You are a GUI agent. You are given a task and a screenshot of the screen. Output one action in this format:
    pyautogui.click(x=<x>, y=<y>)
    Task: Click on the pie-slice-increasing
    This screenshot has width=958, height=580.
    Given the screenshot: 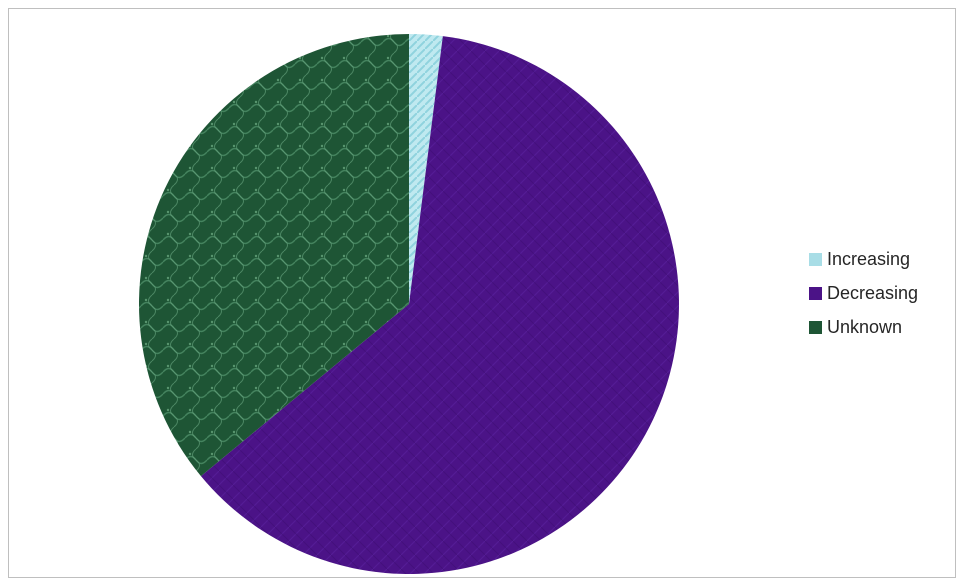 What is the action you would take?
    pyautogui.click(x=426, y=169)
    